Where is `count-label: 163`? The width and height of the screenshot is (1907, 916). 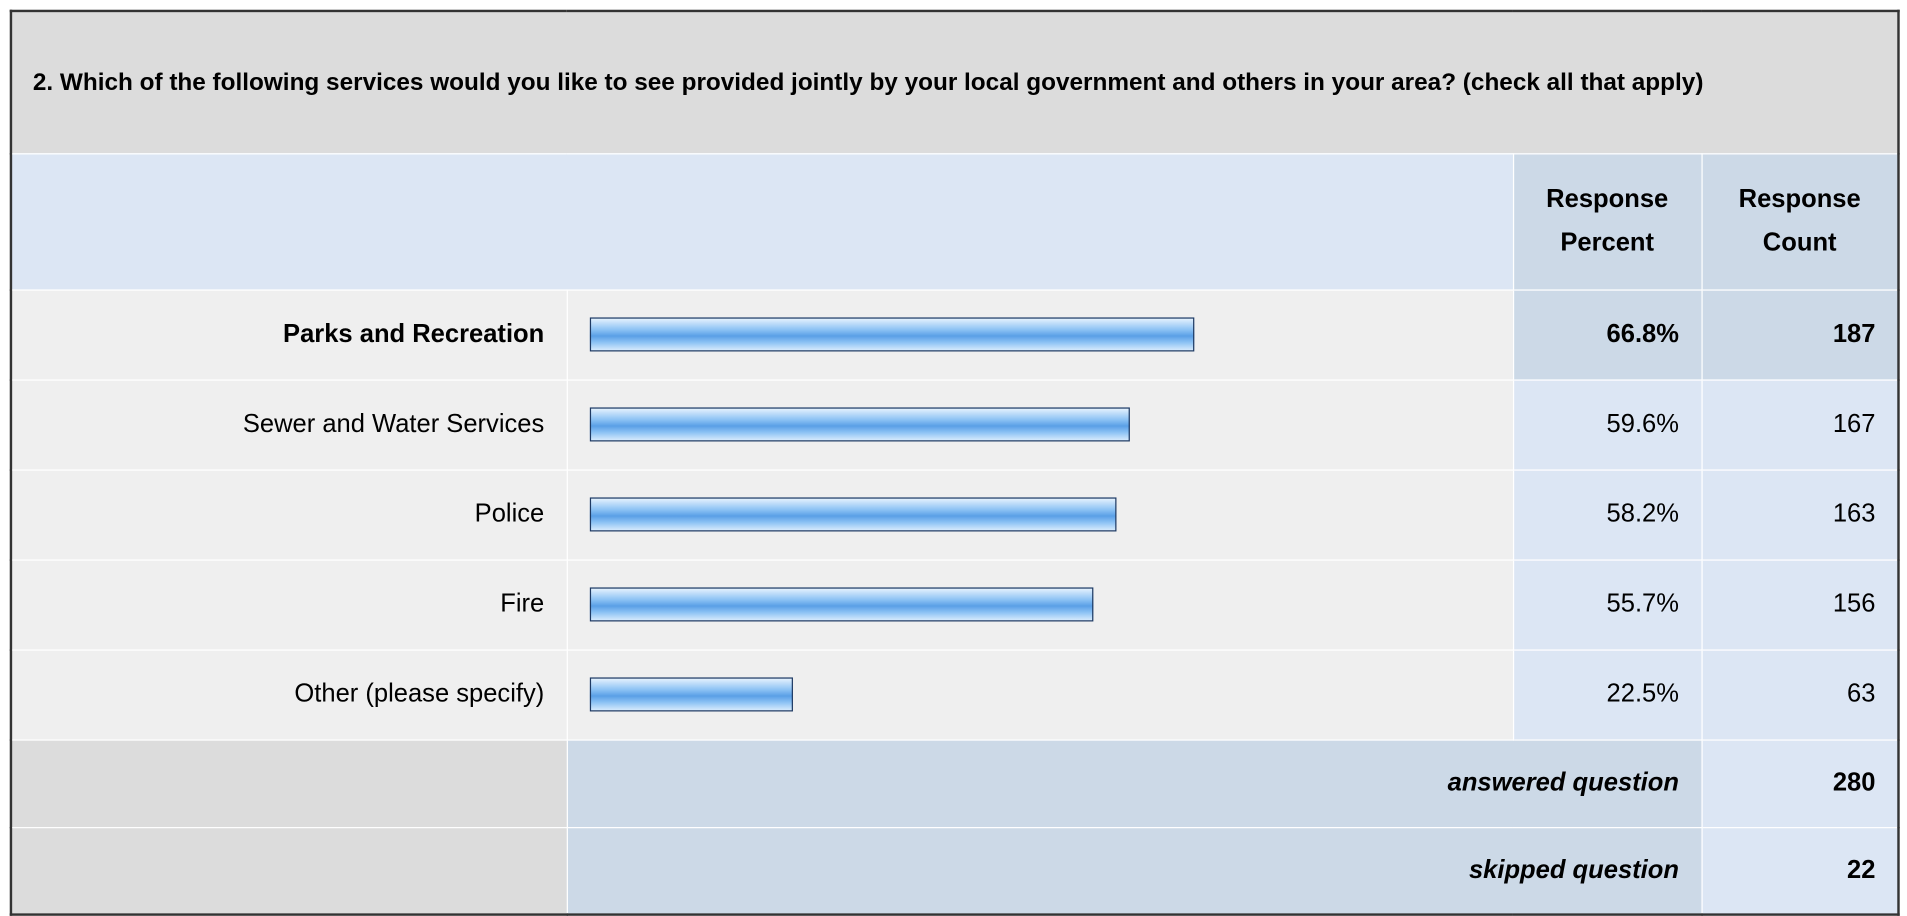 count-label: 163 is located at coordinates (1800, 514).